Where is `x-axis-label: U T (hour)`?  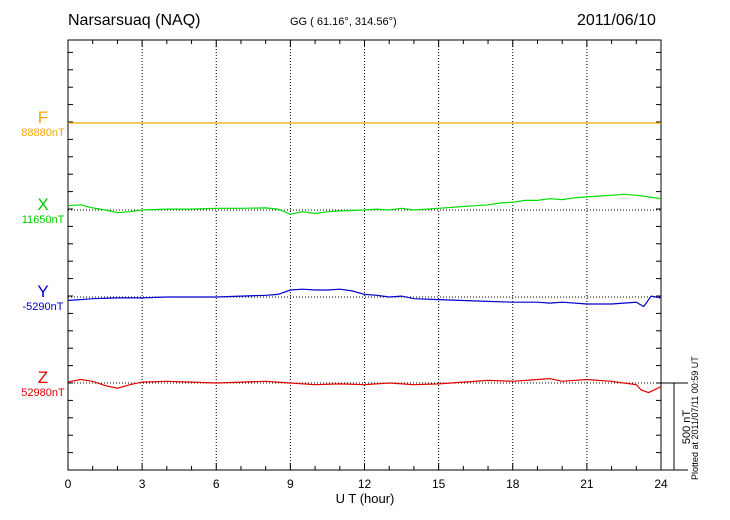
x-axis-label: U T (hour) is located at coordinates (365, 498).